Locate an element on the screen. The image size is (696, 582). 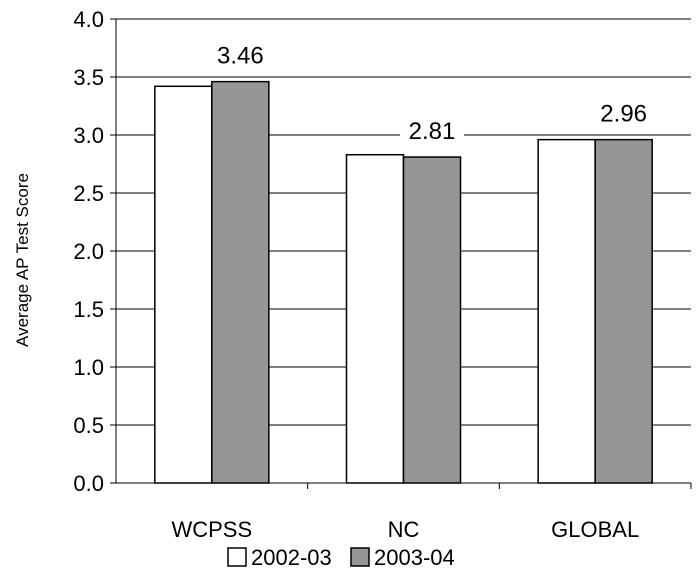
data-label: 2.81 is located at coordinates (432, 131).